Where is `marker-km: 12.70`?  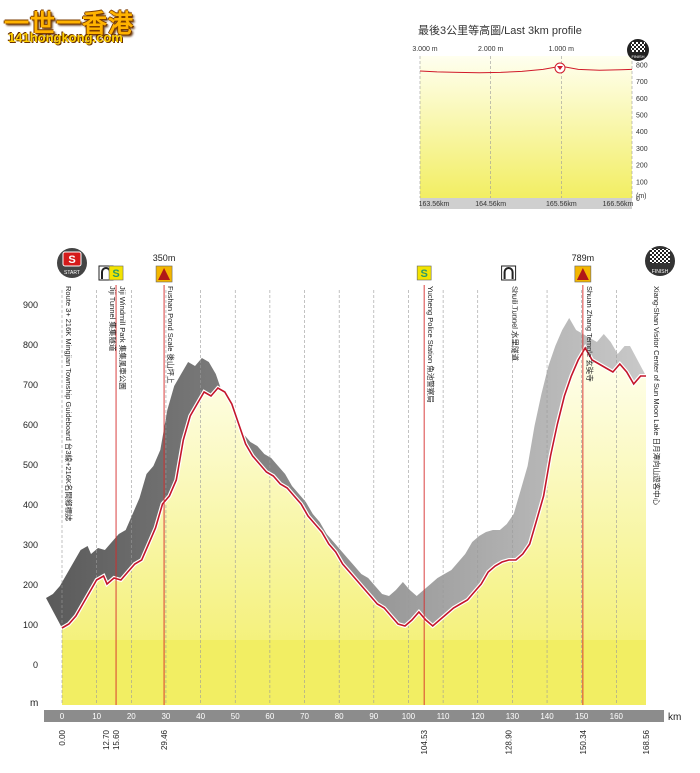
marker-km: 12.70 is located at coordinates (106, 739).